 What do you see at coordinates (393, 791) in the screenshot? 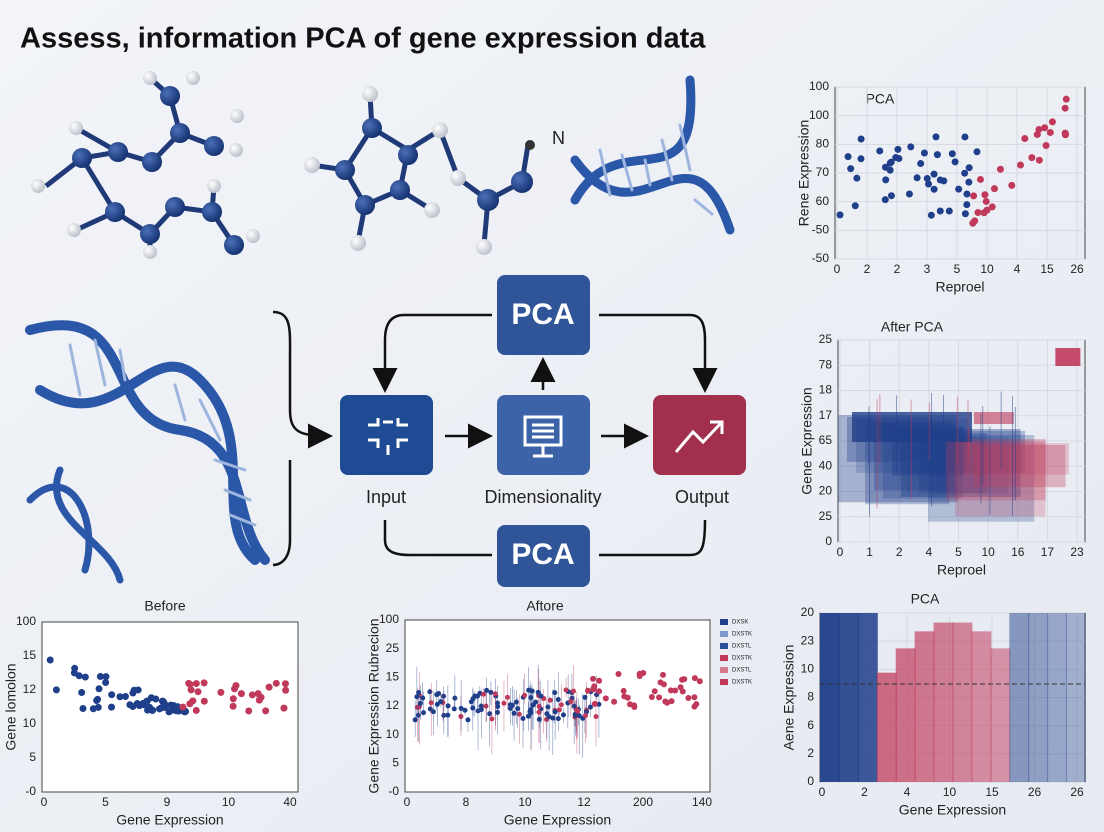
I see `y-tick-label: -0` at bounding box center [393, 791].